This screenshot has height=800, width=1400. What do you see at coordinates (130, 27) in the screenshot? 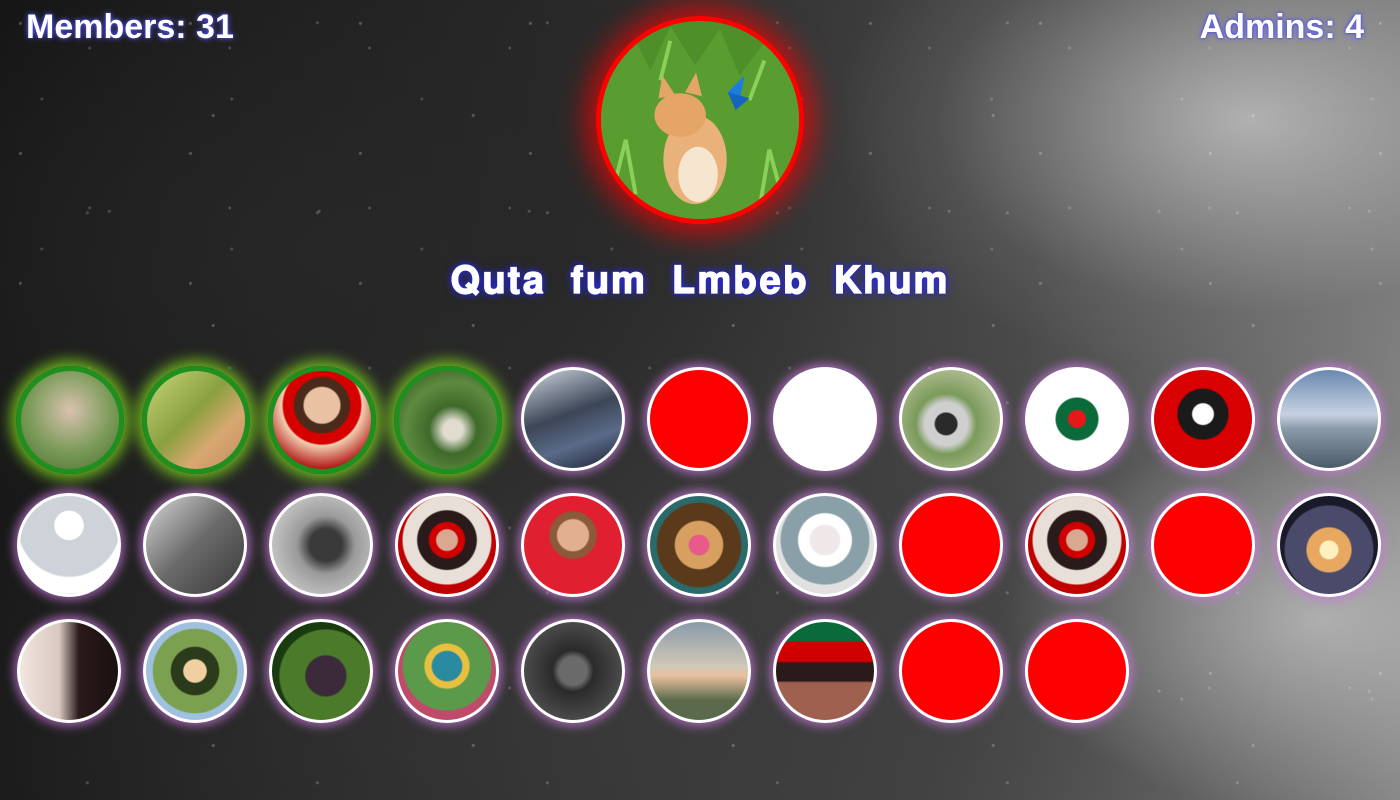
I see `members-count: Members: 31` at bounding box center [130, 27].